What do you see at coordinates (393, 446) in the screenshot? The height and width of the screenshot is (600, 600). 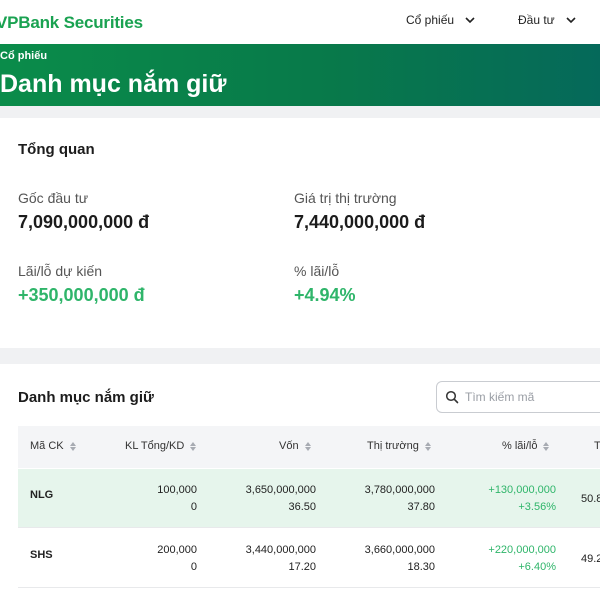 I see `col-header-label: Thị trường` at bounding box center [393, 446].